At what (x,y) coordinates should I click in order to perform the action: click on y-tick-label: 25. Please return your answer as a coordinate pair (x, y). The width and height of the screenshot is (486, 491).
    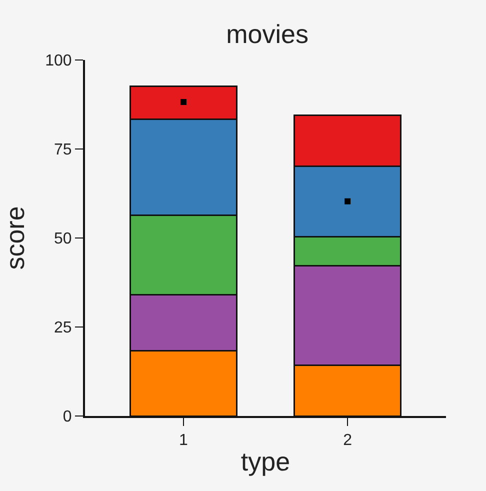
    Looking at the image, I should click on (63, 328).